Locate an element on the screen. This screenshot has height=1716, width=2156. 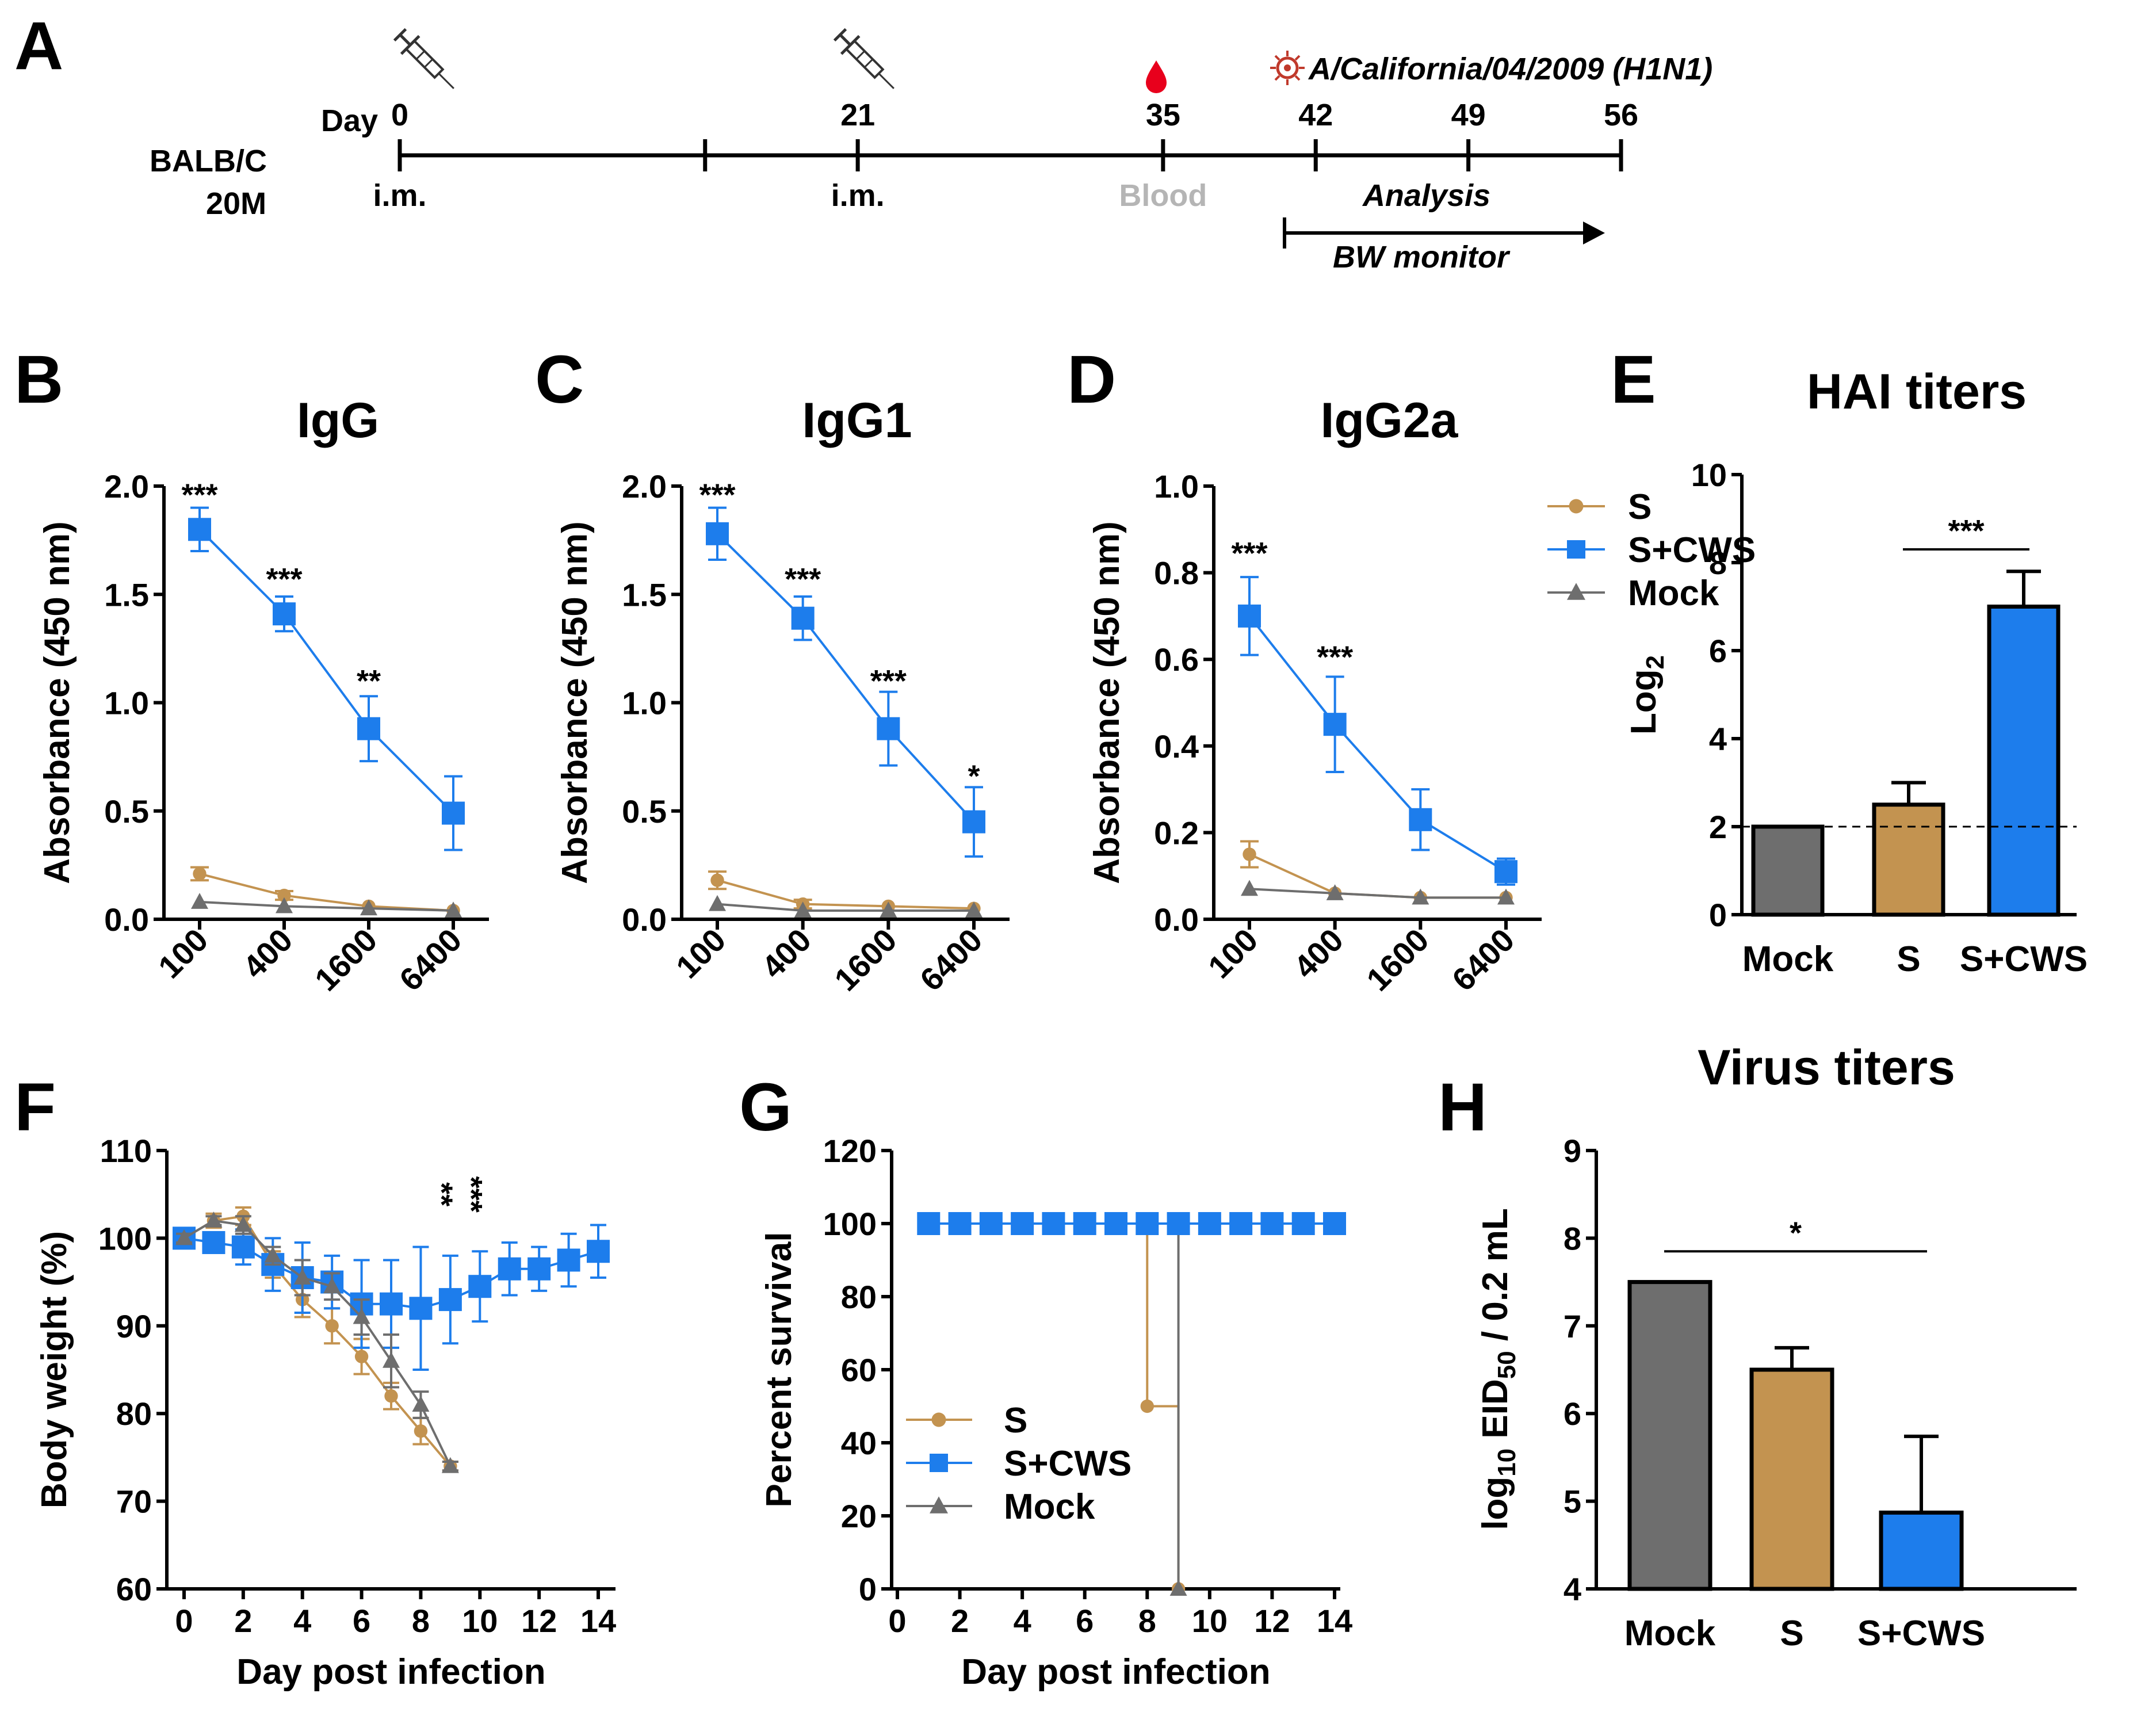
panel-letter-a: A is located at coordinates (38, 46).